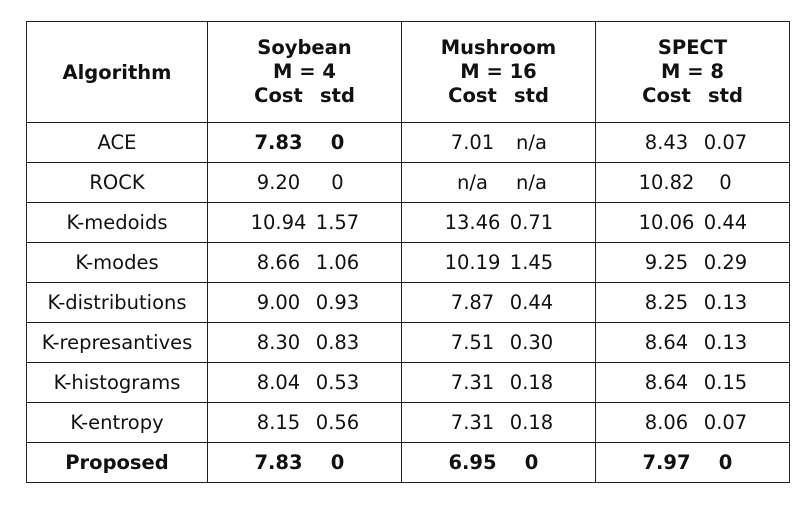  Describe the element at coordinates (666, 342) in the screenshot. I see `cost-value: 8.64` at that location.